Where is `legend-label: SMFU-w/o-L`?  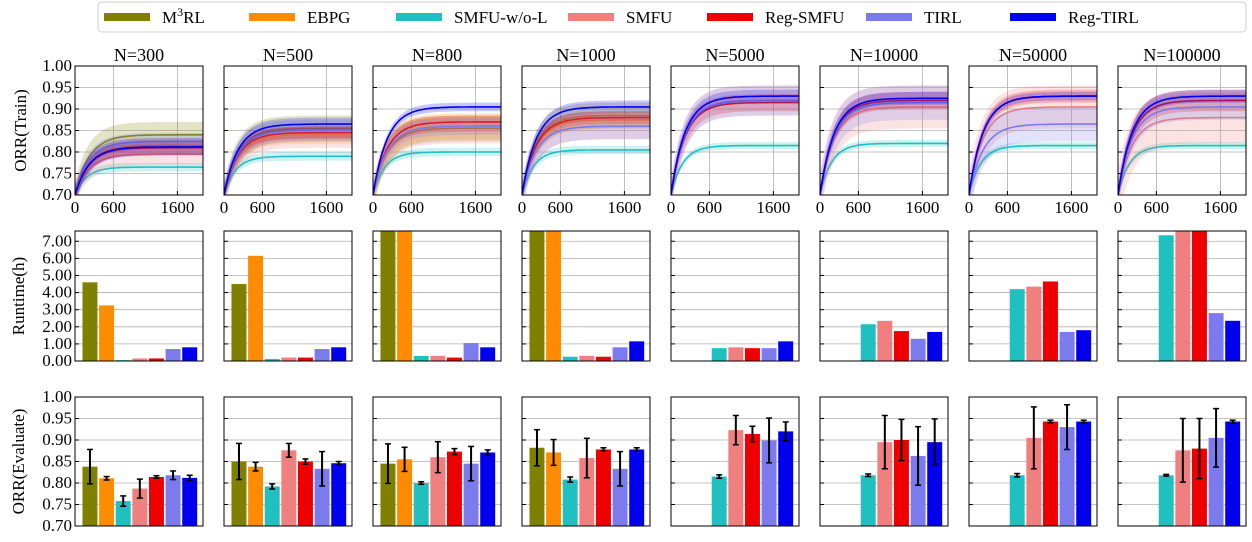 legend-label: SMFU-w/o-L is located at coordinates (501, 17).